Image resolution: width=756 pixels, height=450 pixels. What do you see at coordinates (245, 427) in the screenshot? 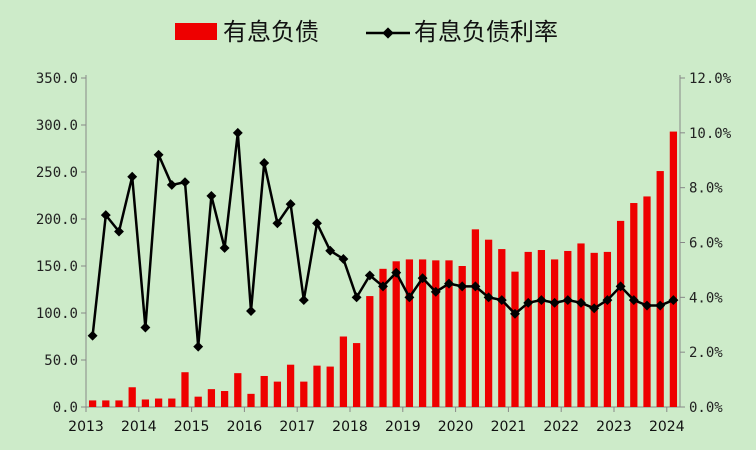
I see `x-tick-label: 2016` at bounding box center [245, 427].